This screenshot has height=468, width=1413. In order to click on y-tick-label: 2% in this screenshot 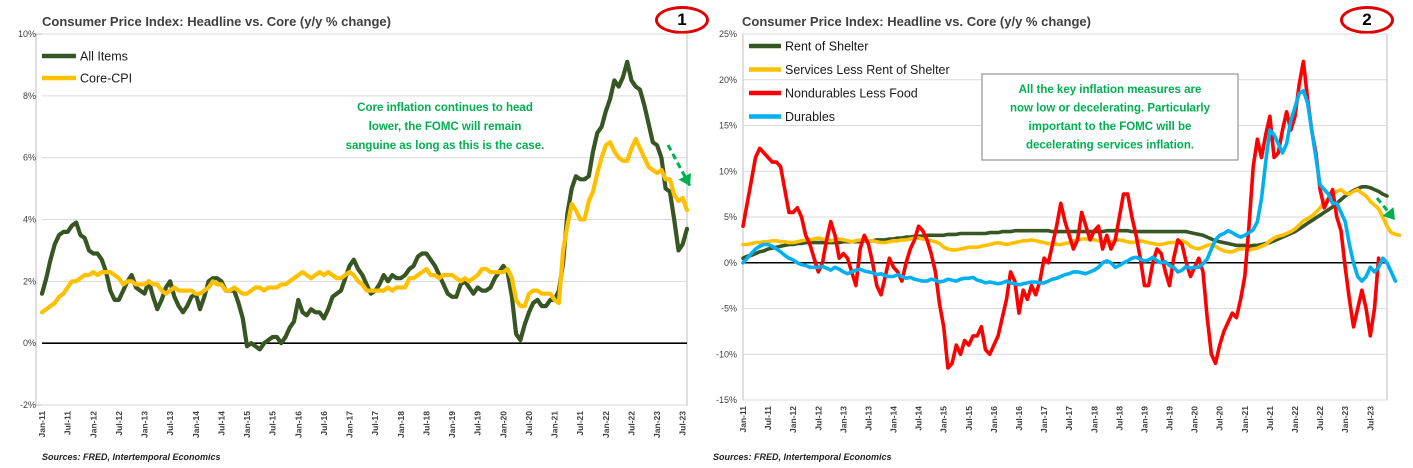, I will do `click(29, 281)`.